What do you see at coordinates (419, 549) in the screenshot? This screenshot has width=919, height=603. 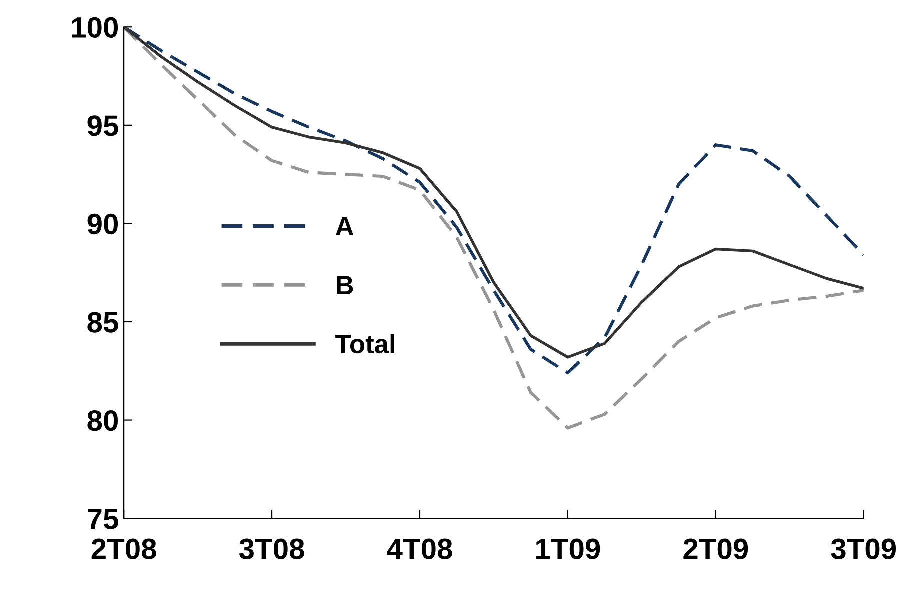 I see `x-tick-label: 4T08` at bounding box center [419, 549].